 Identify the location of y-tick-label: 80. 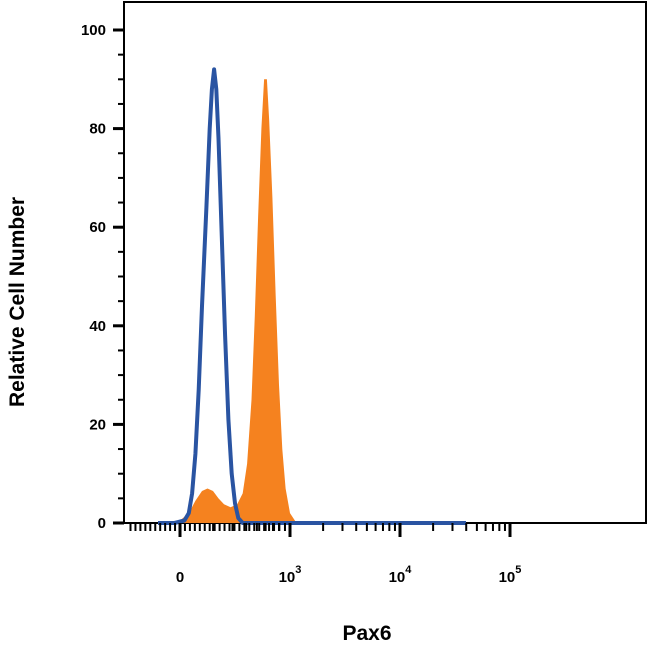
(97, 129).